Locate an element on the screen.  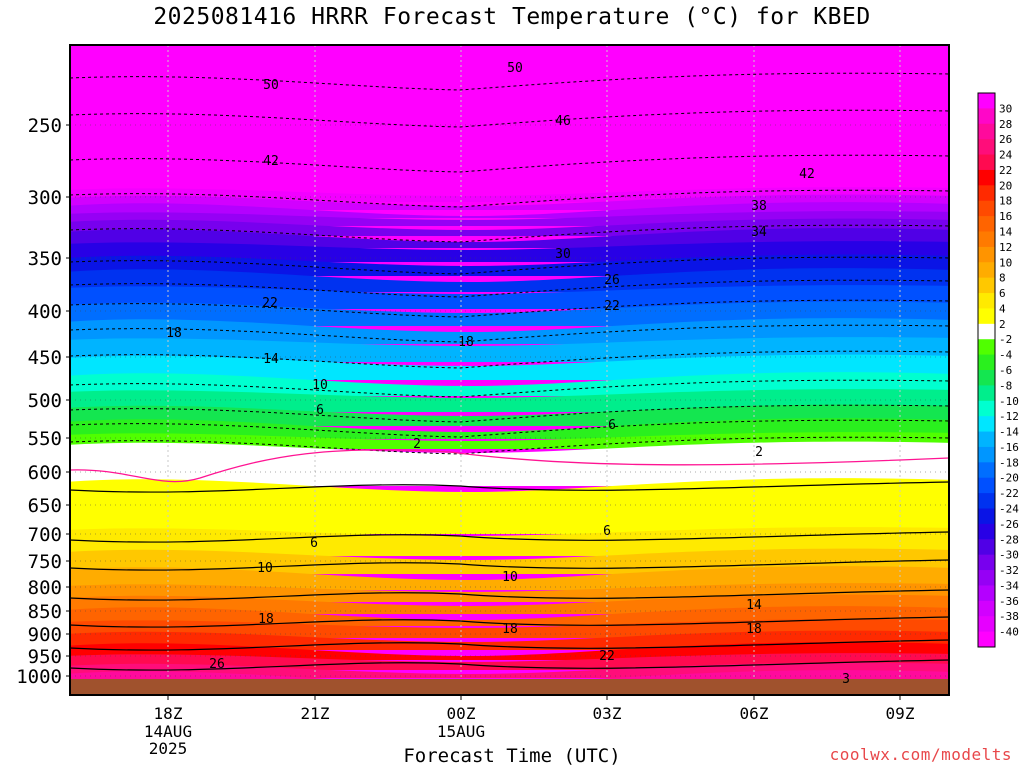
contour-label: 42 is located at coordinates (807, 174).